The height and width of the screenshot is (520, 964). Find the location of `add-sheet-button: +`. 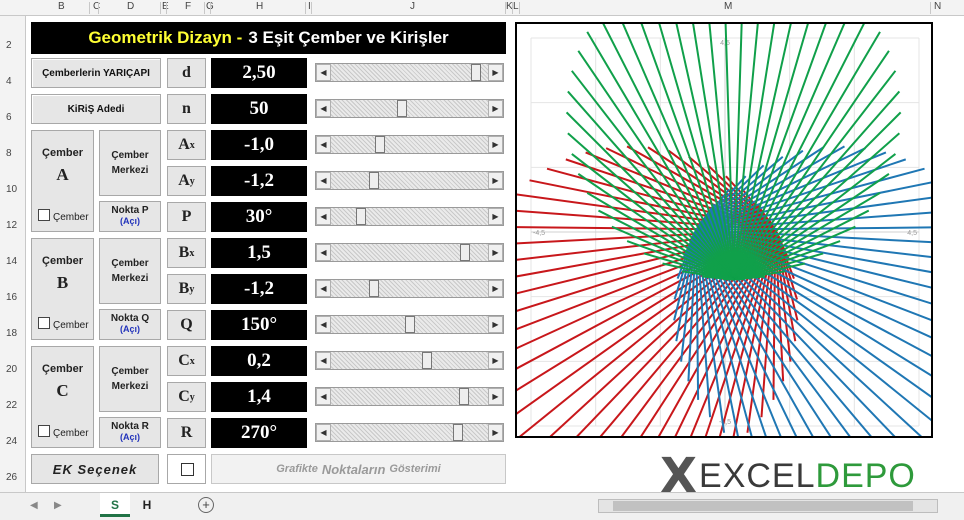

add-sheet-button: + is located at coordinates (206, 505).